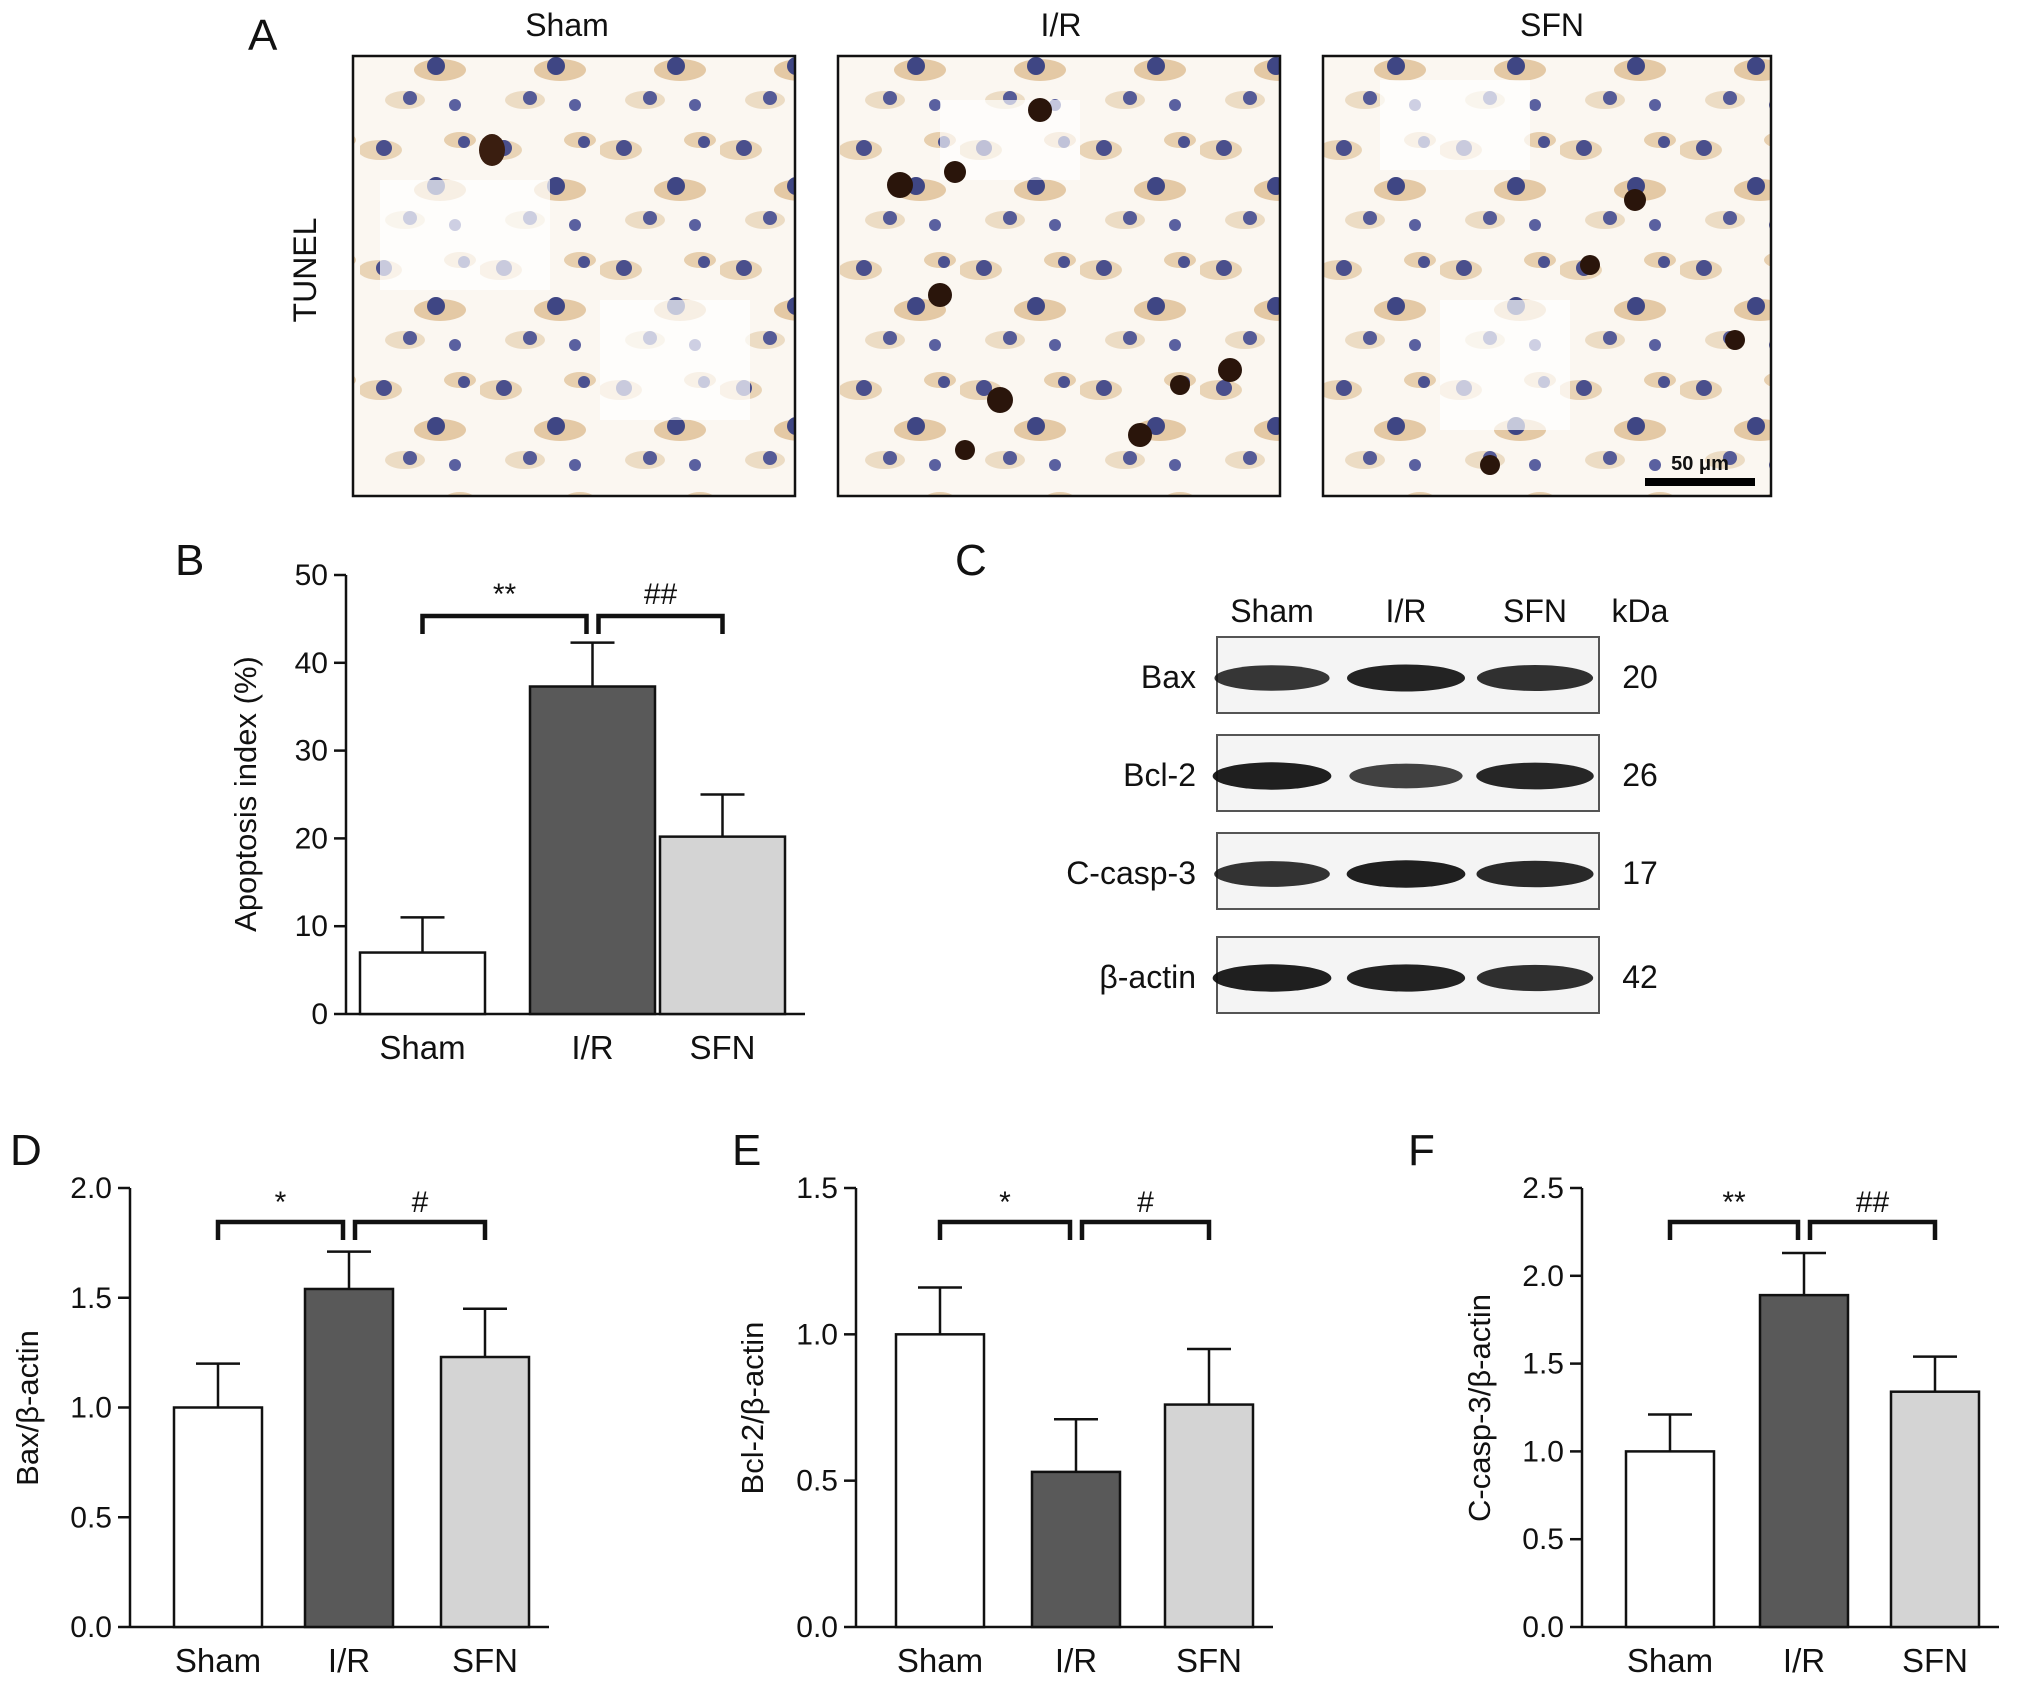 This screenshot has height=1690, width=2032. I want to click on y-tick-label: 2.5, so click(1543, 1188).